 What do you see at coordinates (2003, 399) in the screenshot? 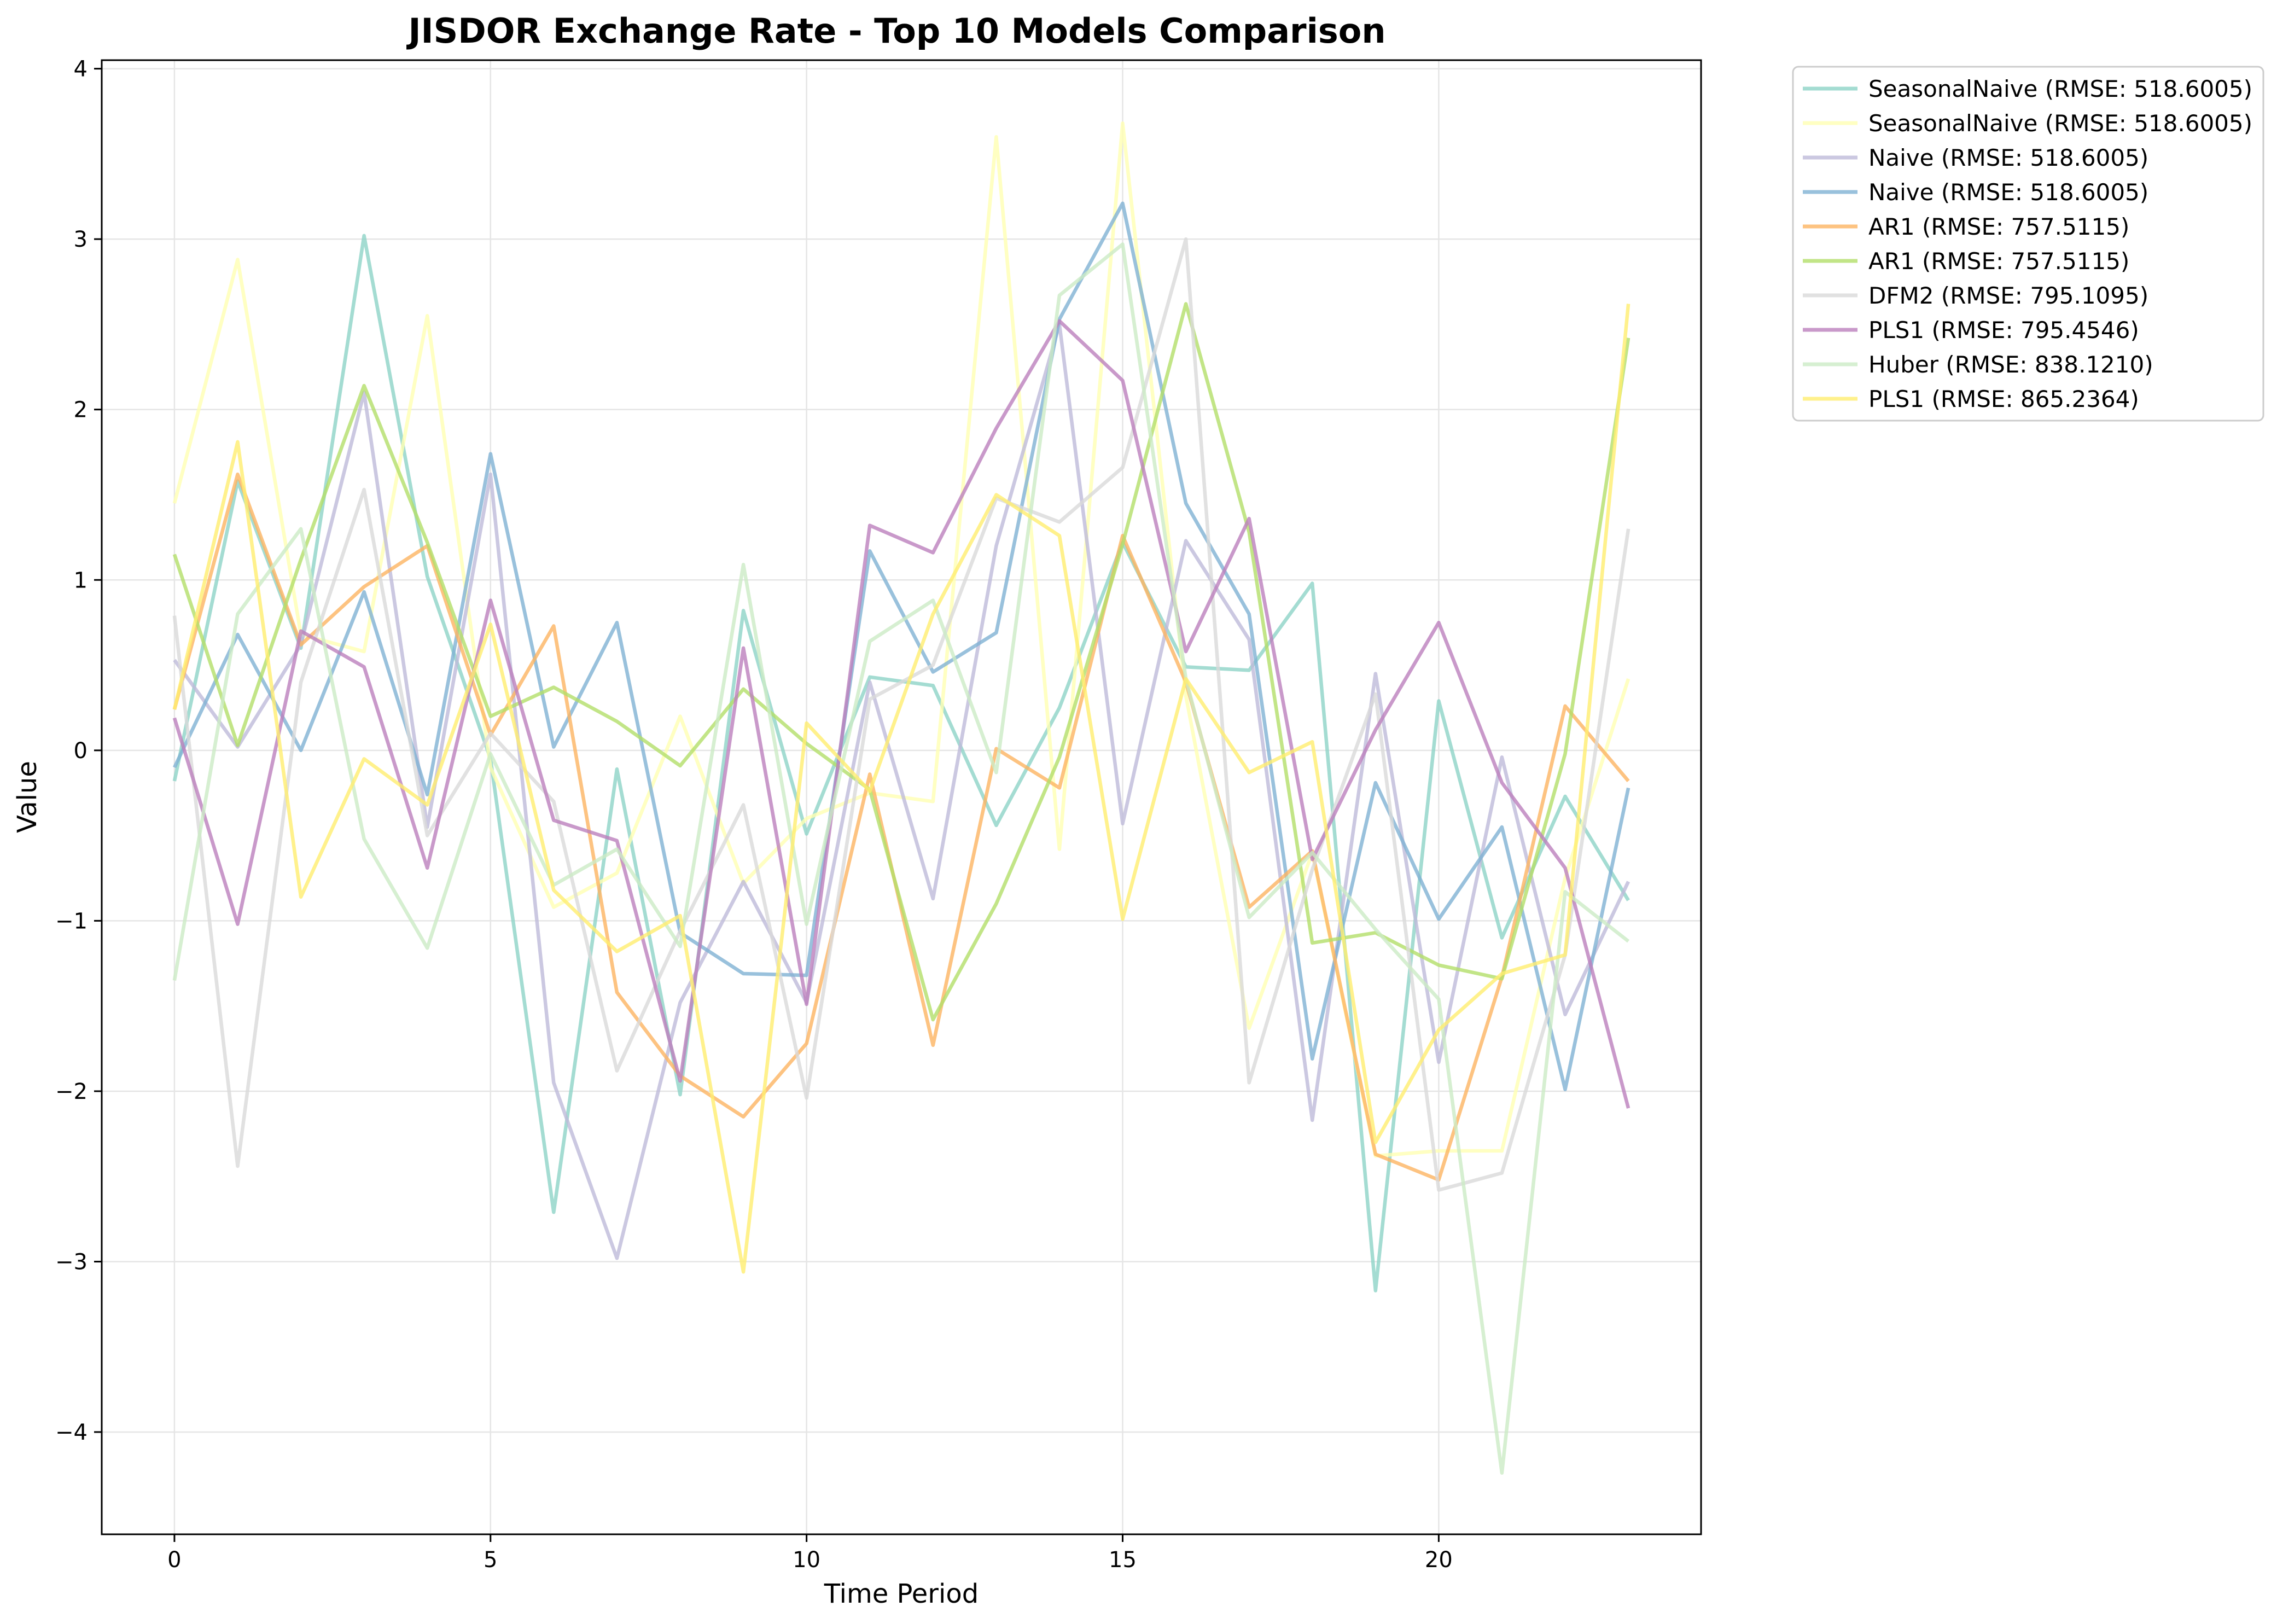
I see `legend-entry: PLS1 (RMSE: 865.2364)` at bounding box center [2003, 399].